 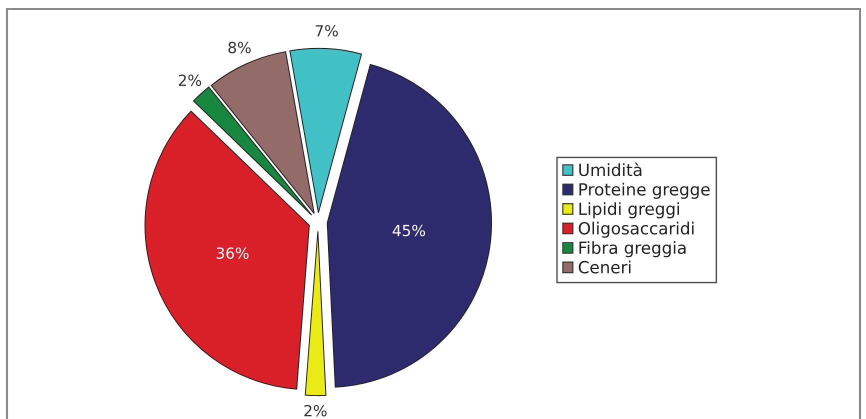 What do you see at coordinates (232, 253) in the screenshot?
I see `data-label: 36%` at bounding box center [232, 253].